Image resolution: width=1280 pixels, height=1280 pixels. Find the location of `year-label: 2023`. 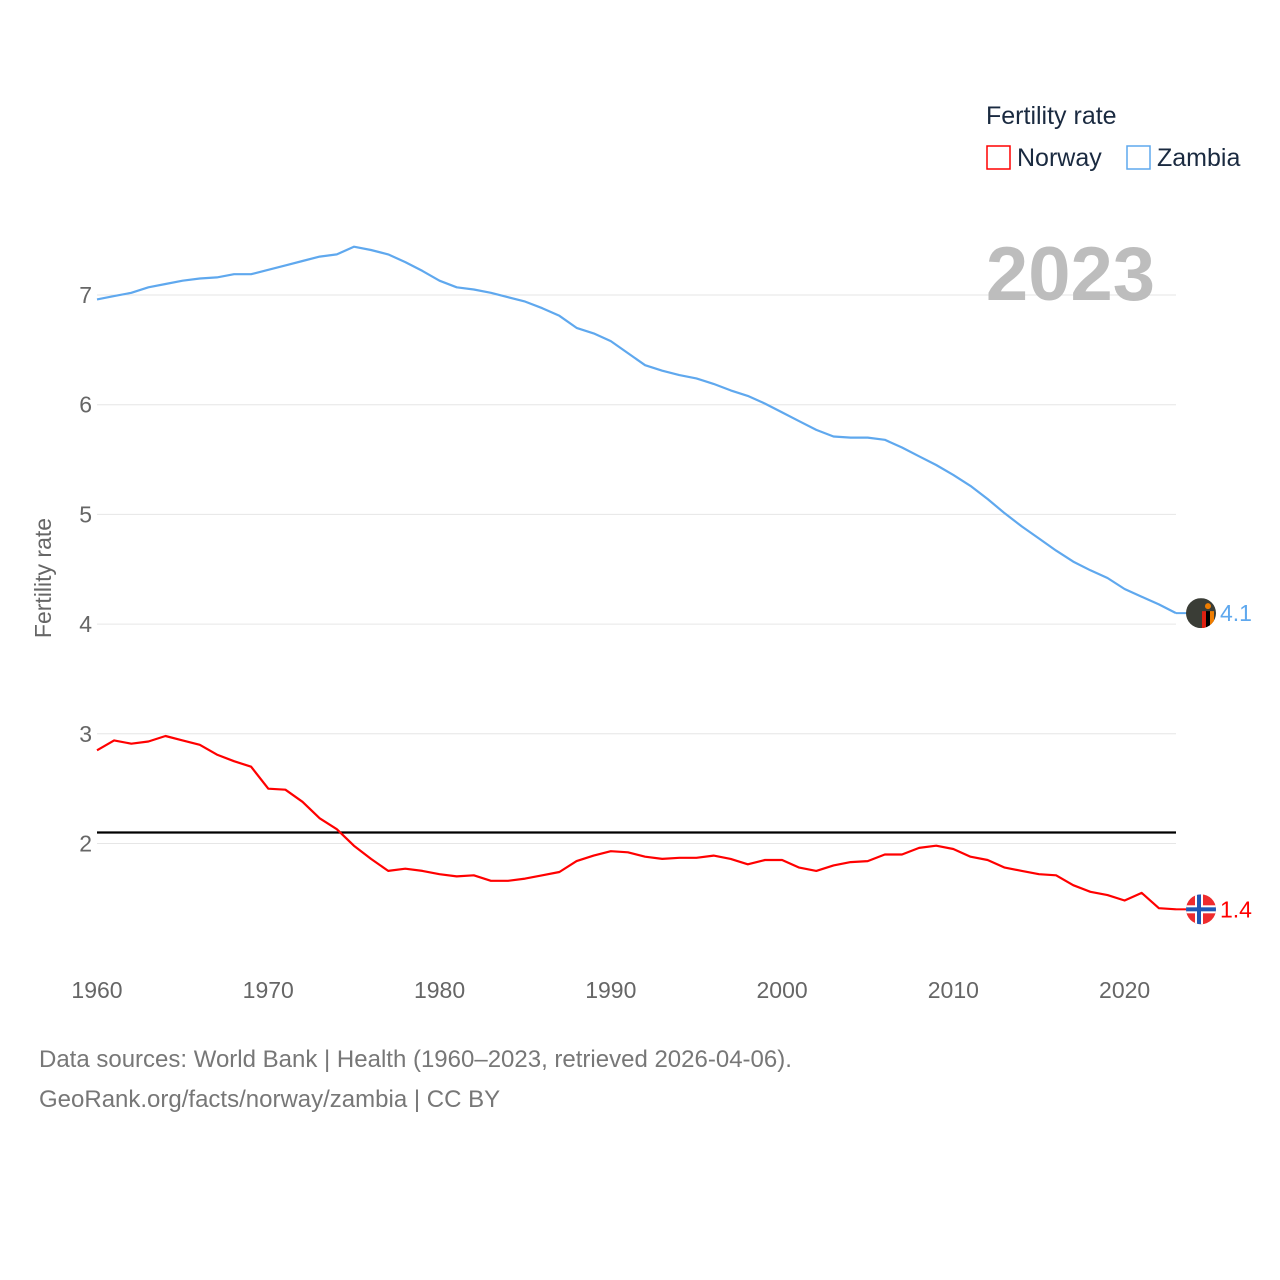

year-label: 2023 is located at coordinates (1070, 274).